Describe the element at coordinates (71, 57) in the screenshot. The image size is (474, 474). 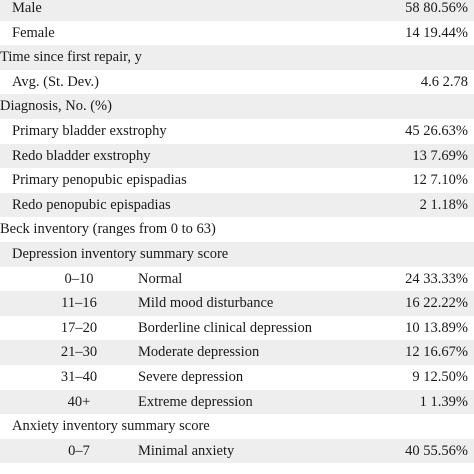
I see `section-title: Time since first repair, y` at that location.